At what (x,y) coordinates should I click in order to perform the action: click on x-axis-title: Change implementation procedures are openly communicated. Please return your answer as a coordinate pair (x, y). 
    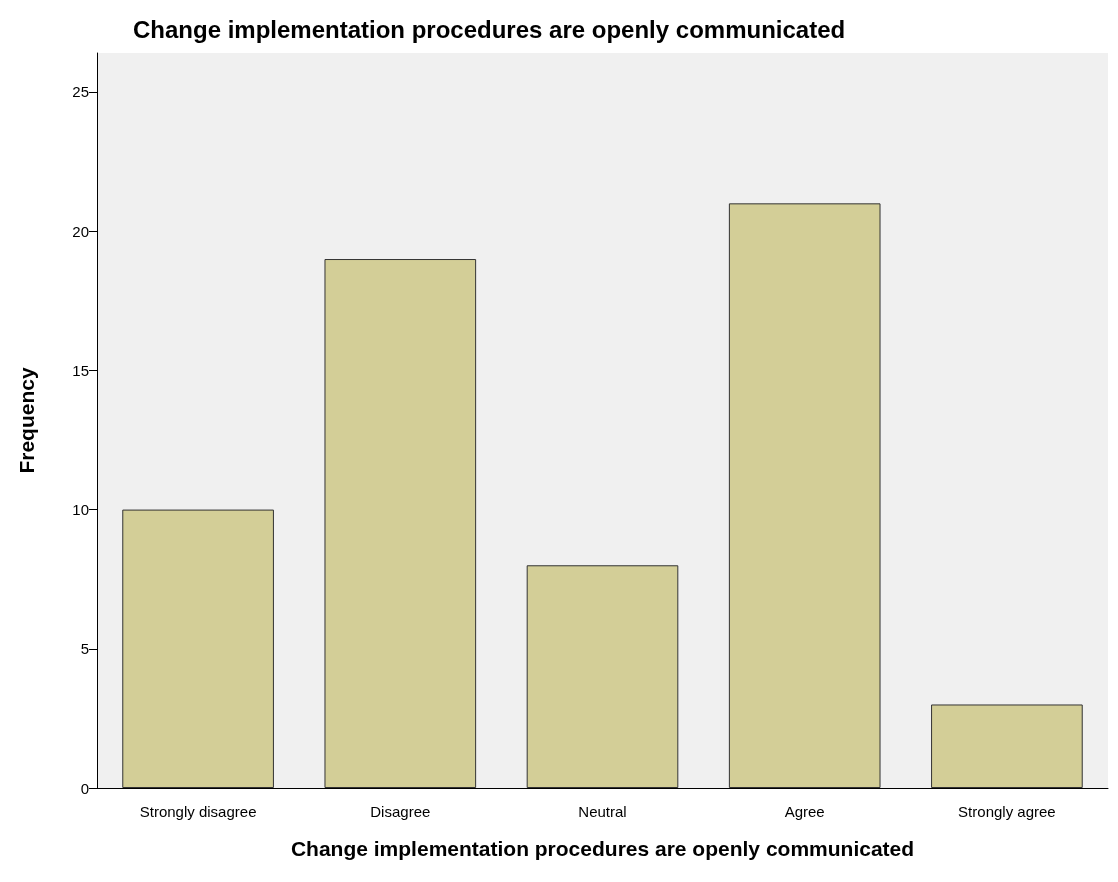
    Looking at the image, I should click on (602, 848).